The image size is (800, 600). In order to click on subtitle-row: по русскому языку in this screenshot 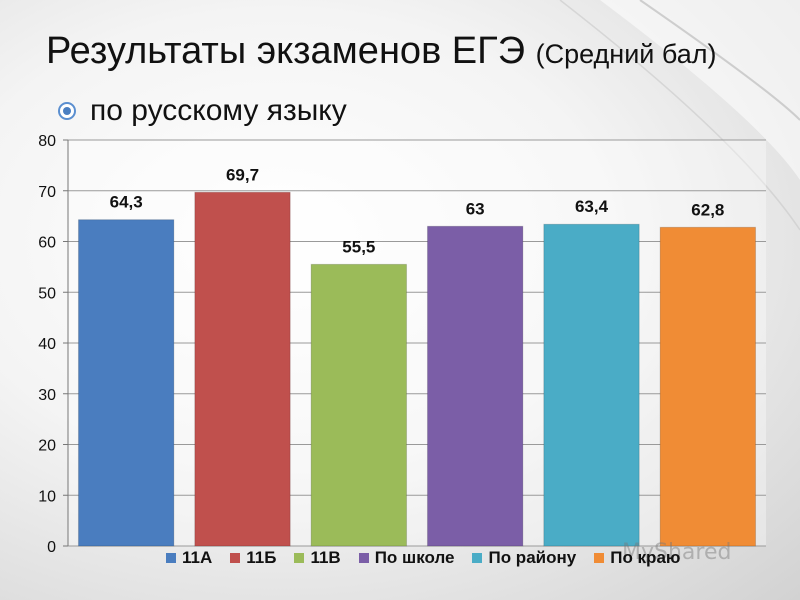, I will do `click(202, 111)`.